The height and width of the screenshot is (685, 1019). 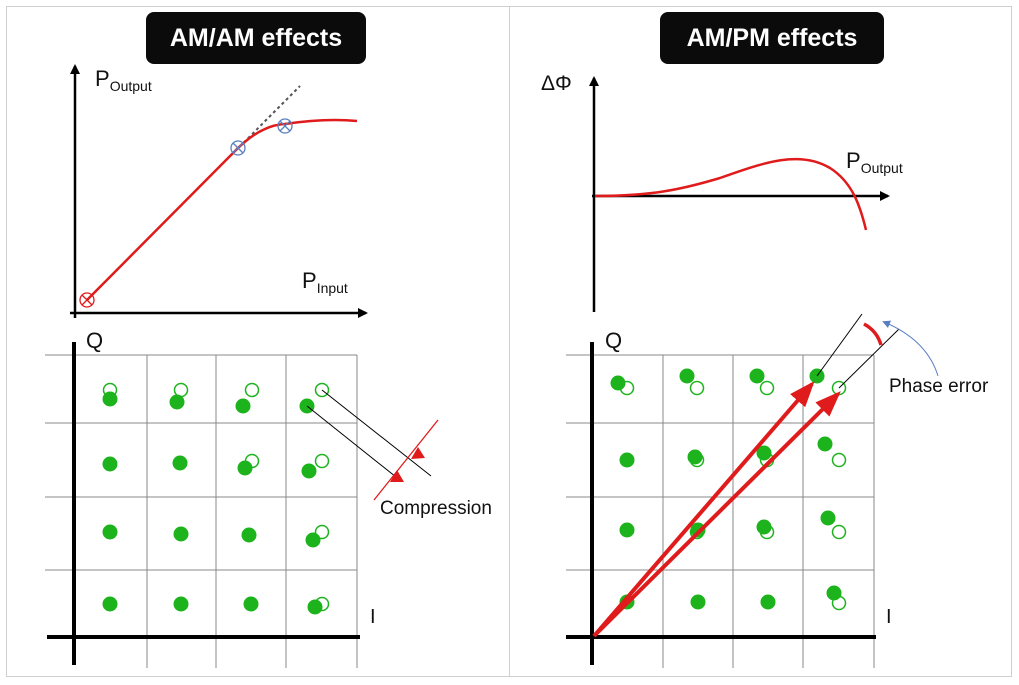 I want to click on compression-label: Compression, so click(x=436, y=508).